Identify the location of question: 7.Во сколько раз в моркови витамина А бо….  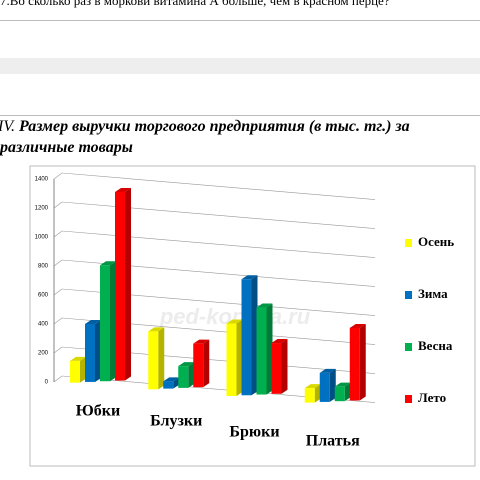
(195, 4).